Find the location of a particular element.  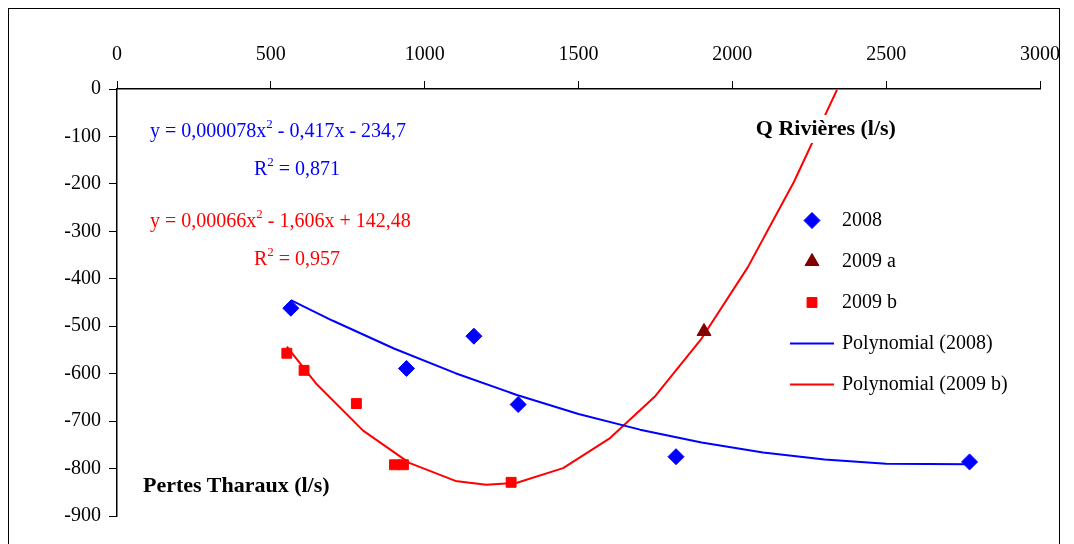

y-tick-label: -400 is located at coordinates (82, 277).